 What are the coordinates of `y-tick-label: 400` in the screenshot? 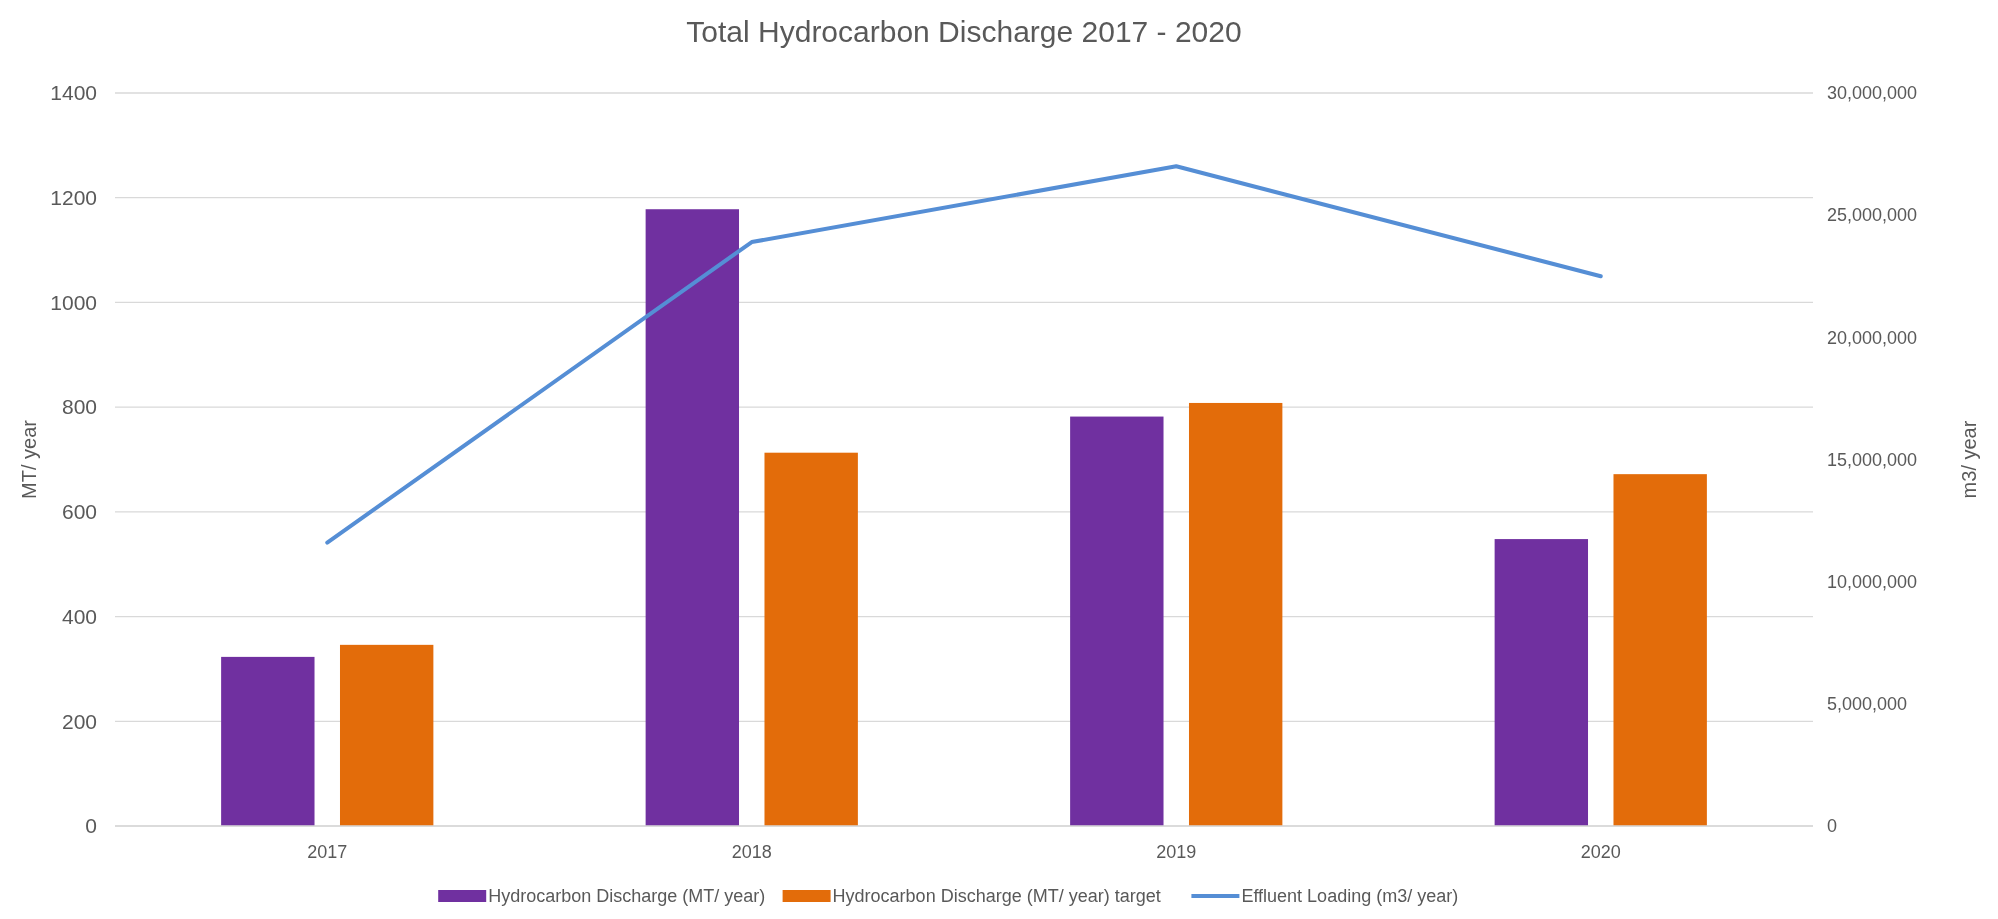 It's located at (79, 616).